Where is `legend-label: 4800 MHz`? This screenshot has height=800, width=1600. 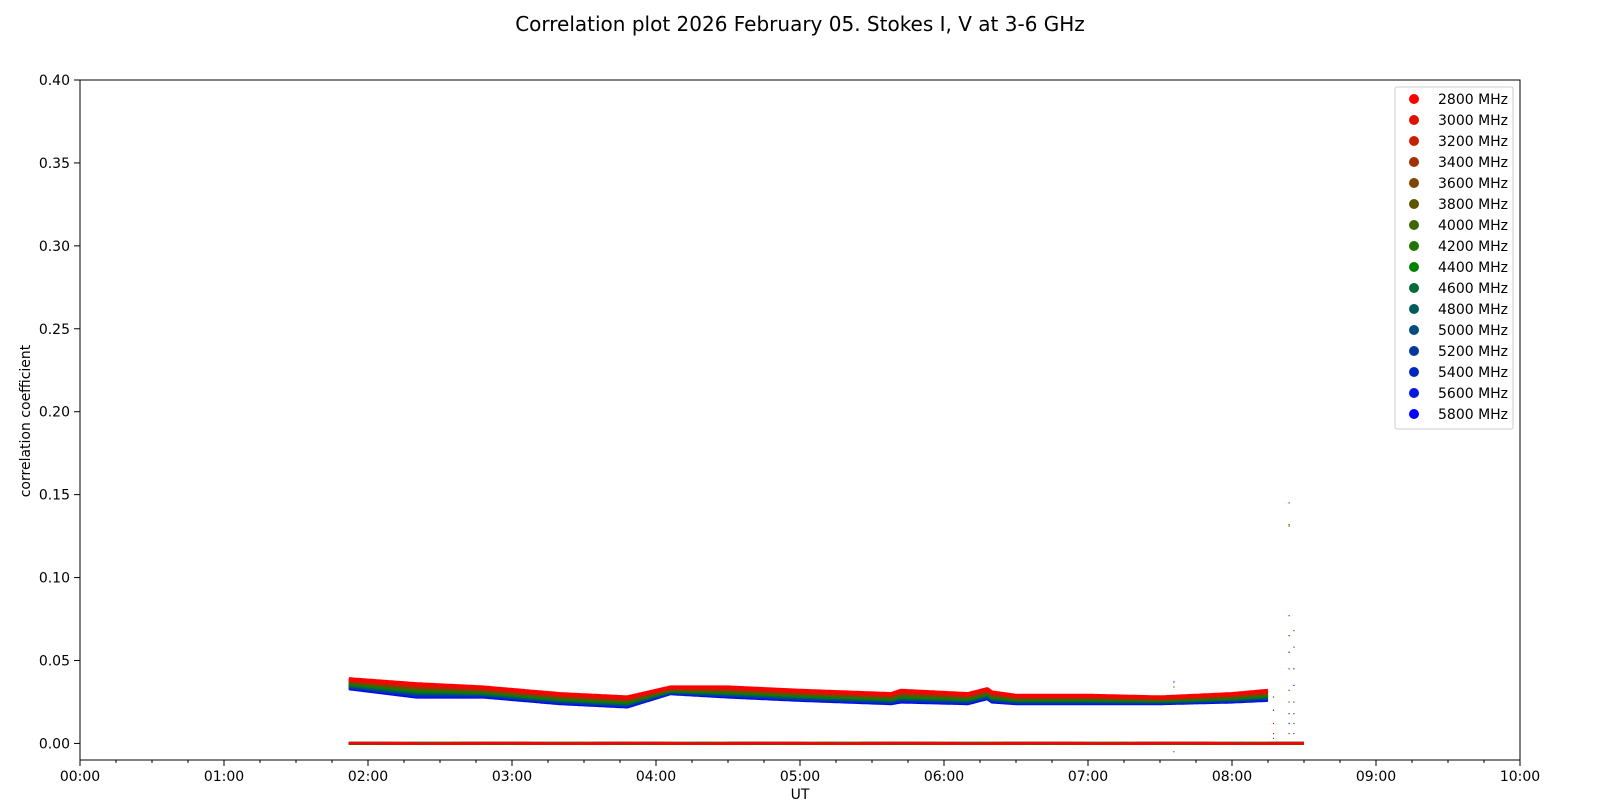 legend-label: 4800 MHz is located at coordinates (1473, 310).